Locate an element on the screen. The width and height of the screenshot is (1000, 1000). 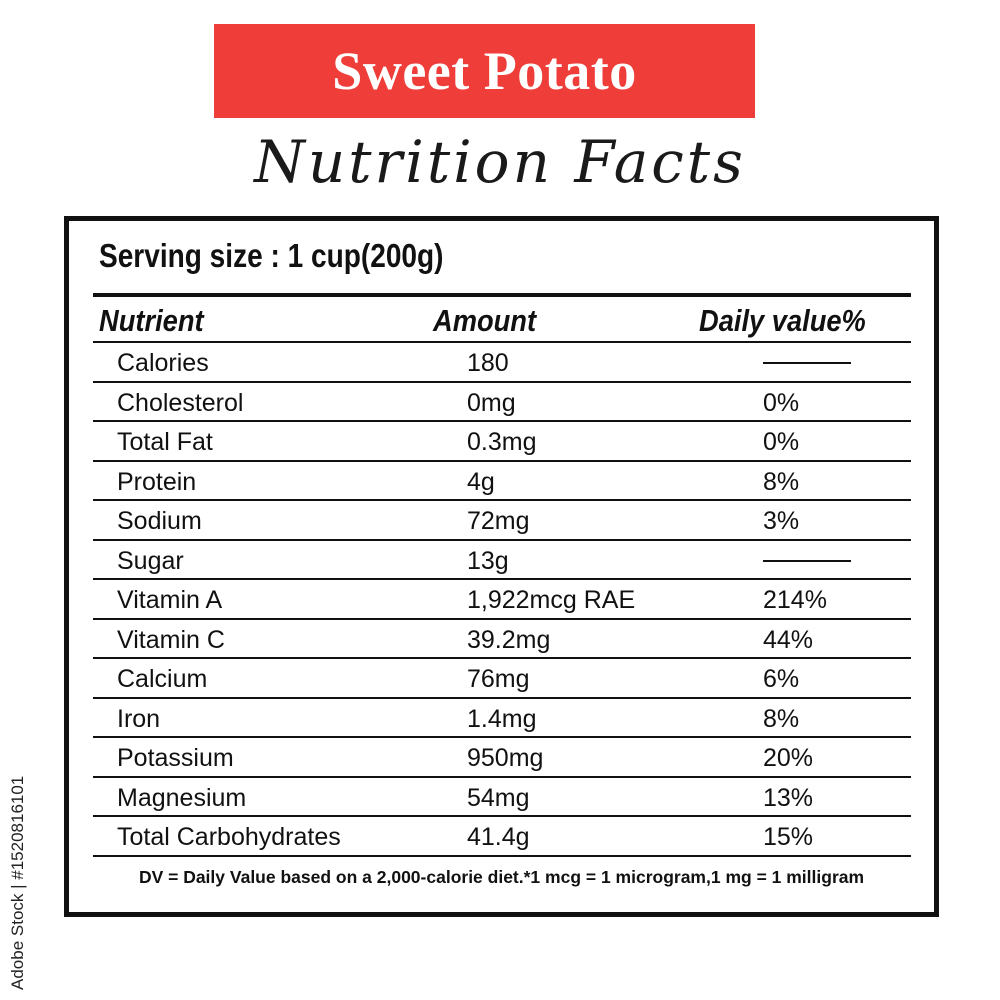
nutrient-amount: 950mg is located at coordinates (505, 758).